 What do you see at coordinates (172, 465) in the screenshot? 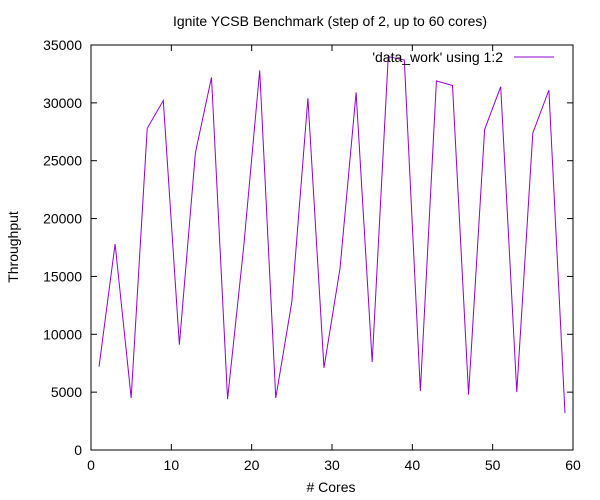
I see `x-tick-label: 10` at bounding box center [172, 465].